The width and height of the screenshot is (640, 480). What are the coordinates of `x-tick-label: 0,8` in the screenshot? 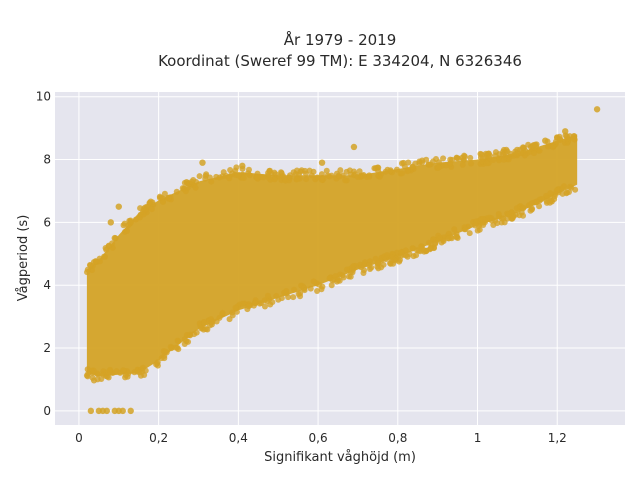 It's located at (397, 438).